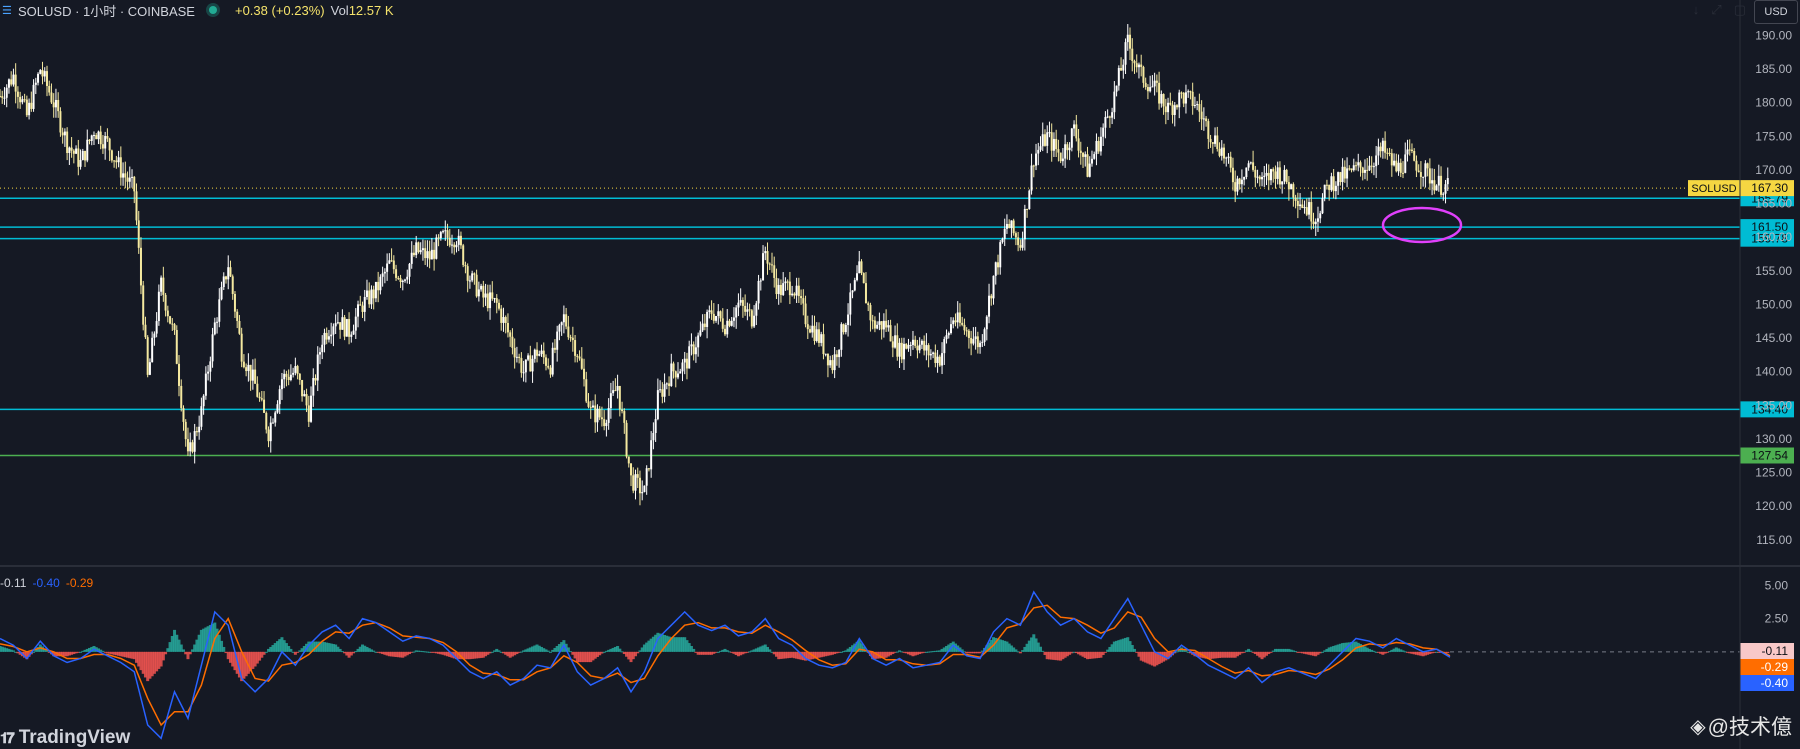 The height and width of the screenshot is (749, 1800). I want to click on fullscreen-icon: ▢, so click(1739, 9).